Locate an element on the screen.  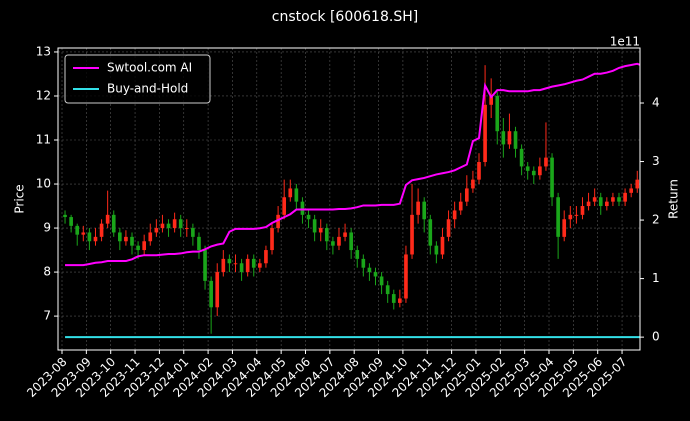
y-axis-label: Price is located at coordinates (20, 198).